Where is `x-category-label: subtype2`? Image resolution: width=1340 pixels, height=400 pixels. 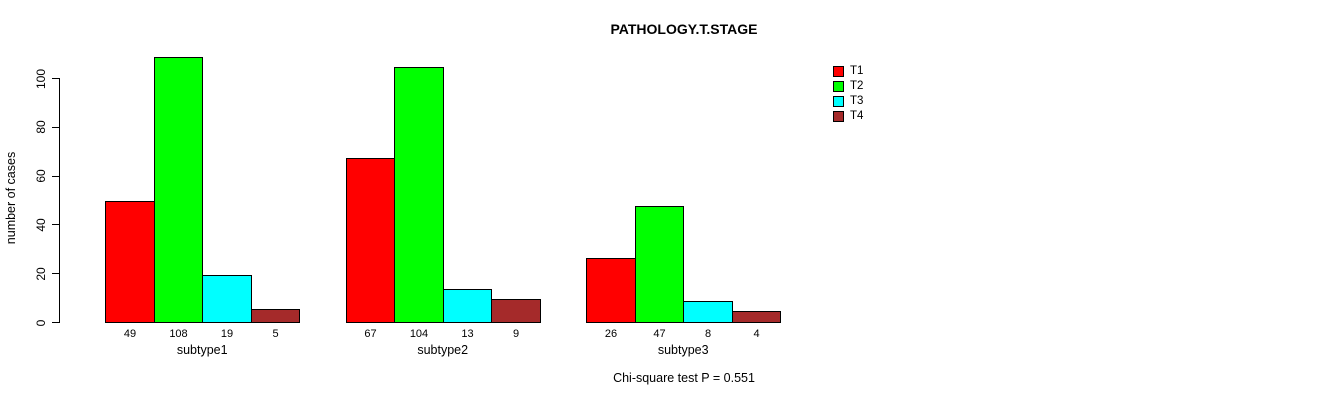 x-category-label: subtype2 is located at coordinates (443, 350).